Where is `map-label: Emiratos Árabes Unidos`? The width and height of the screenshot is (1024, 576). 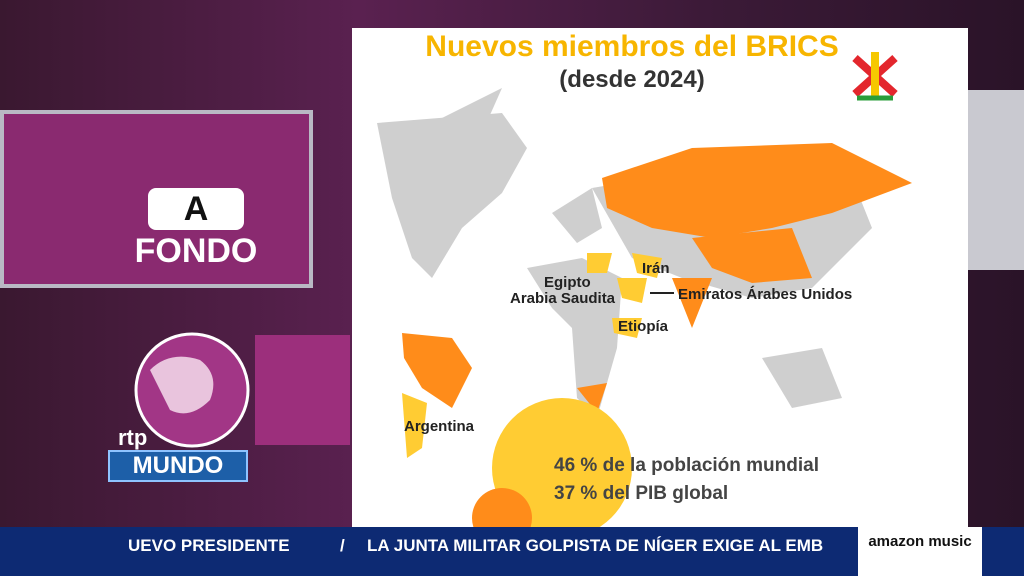 map-label: Emiratos Árabes Unidos is located at coordinates (765, 294).